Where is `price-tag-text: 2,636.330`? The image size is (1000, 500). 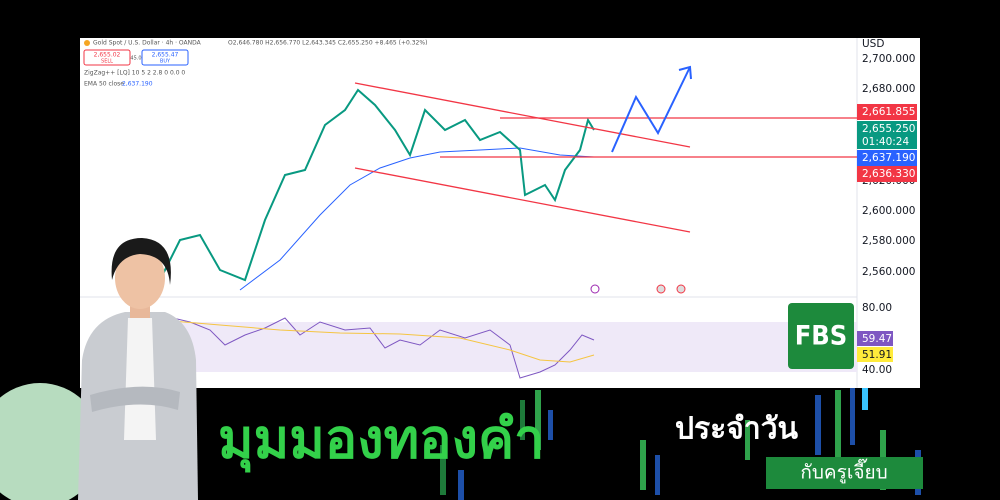
price-tag-text: 2,636.330 is located at coordinates (888, 174).